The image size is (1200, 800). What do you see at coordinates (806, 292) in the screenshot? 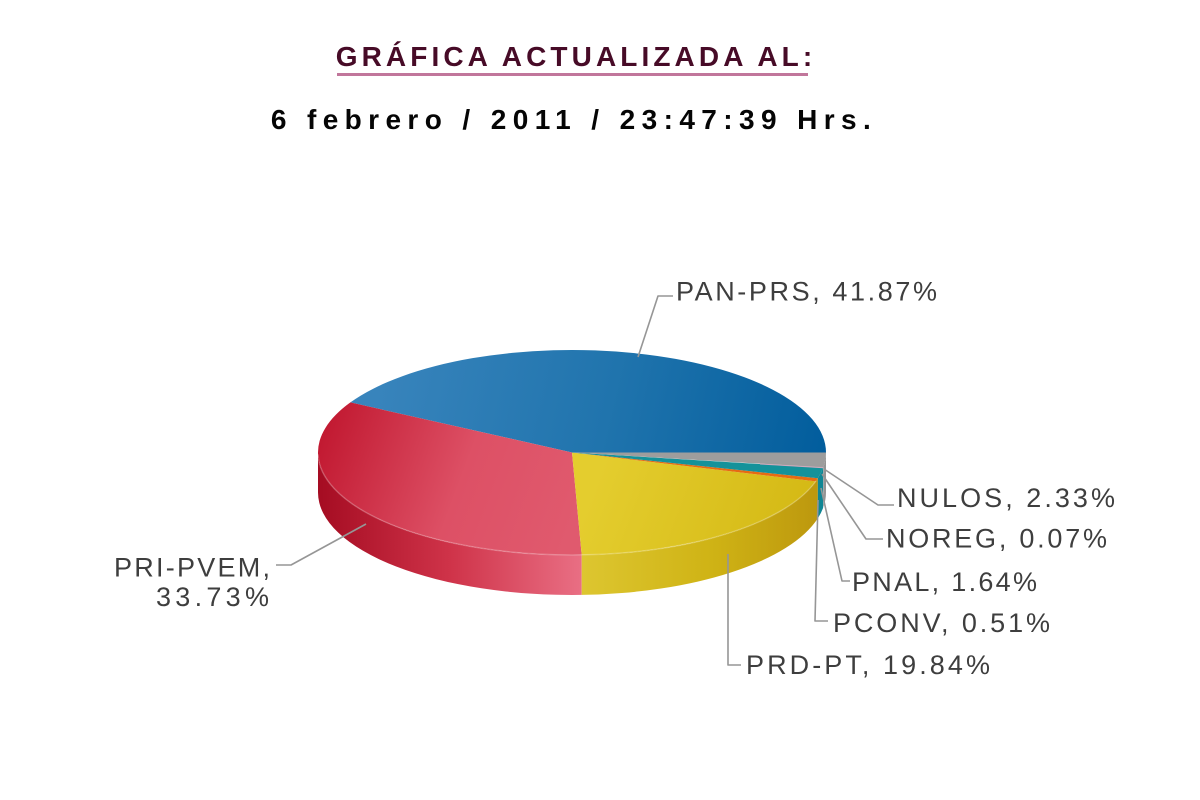
I see `svg-text: PAN-PRS, 41.87%` at bounding box center [806, 292].